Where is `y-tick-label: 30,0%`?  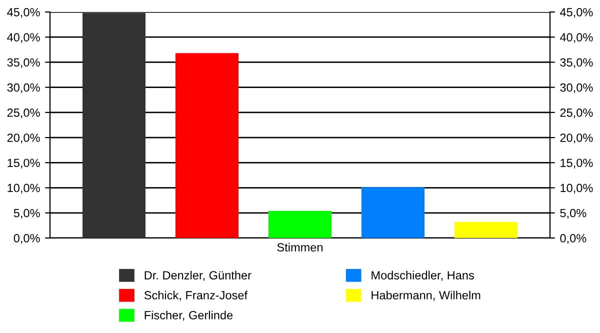 y-tick-label: 30,0% is located at coordinates (23, 88).